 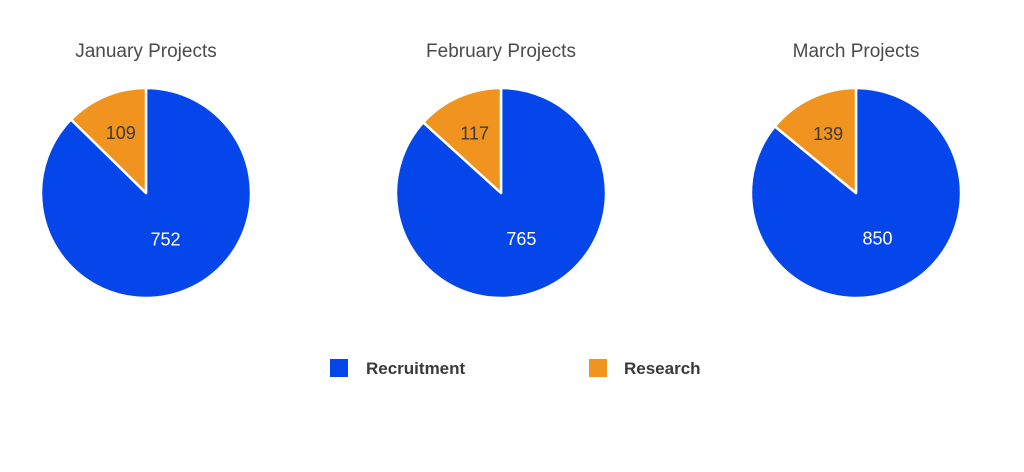 What do you see at coordinates (521, 239) in the screenshot?
I see `slice-value-label: 765` at bounding box center [521, 239].